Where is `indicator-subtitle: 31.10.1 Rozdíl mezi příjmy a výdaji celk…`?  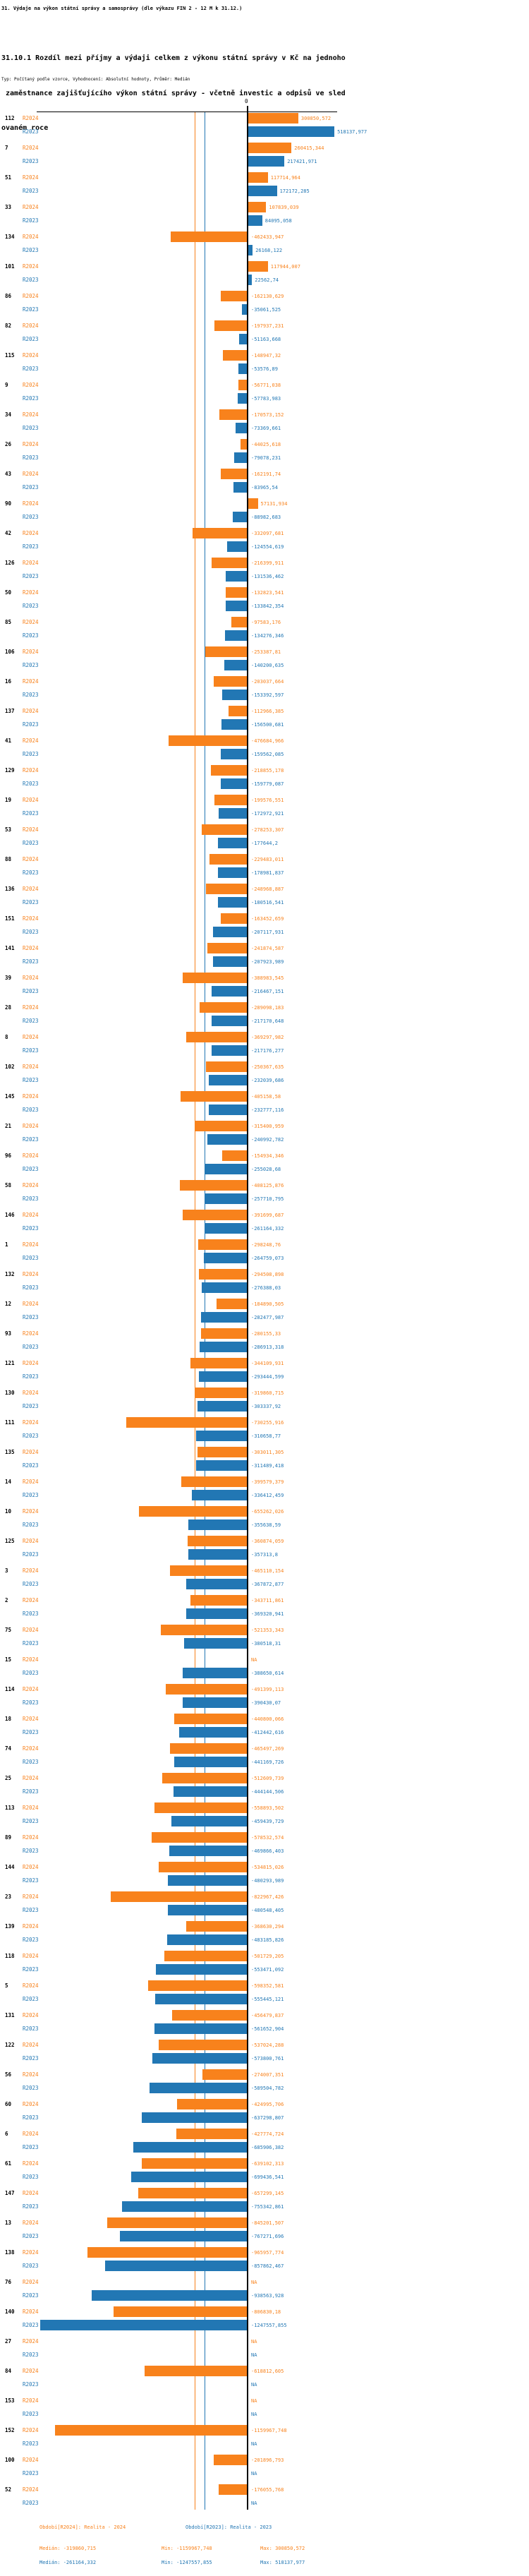 indicator-subtitle: 31.10.1 Rozdíl mezi příjmy a výdaji celk… is located at coordinates (173, 94).